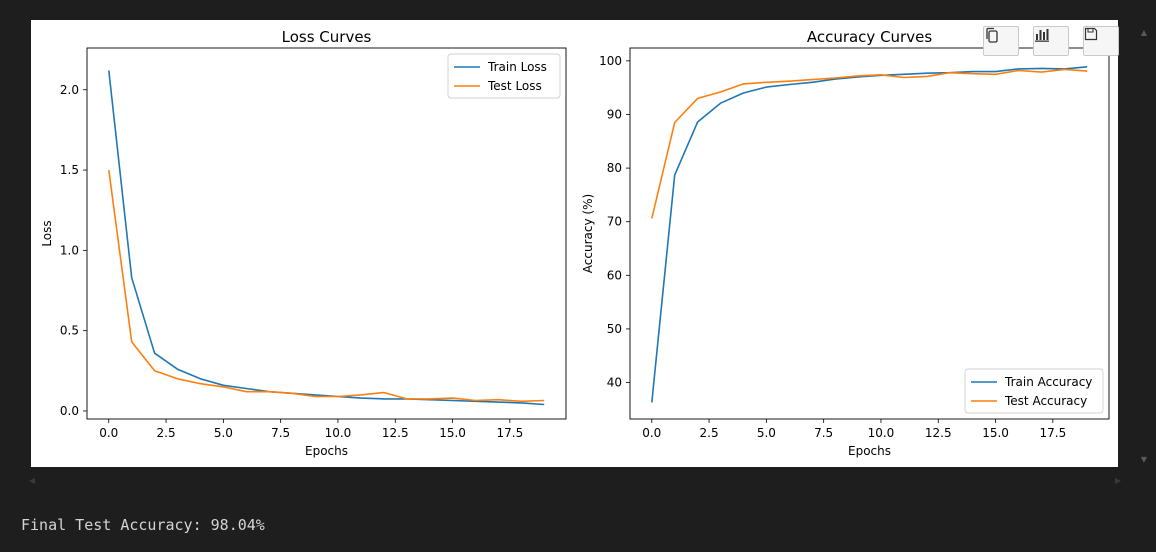 The image size is (1156, 552). Describe the element at coordinates (614, 222) in the screenshot. I see `y-tick-label: 70` at that location.